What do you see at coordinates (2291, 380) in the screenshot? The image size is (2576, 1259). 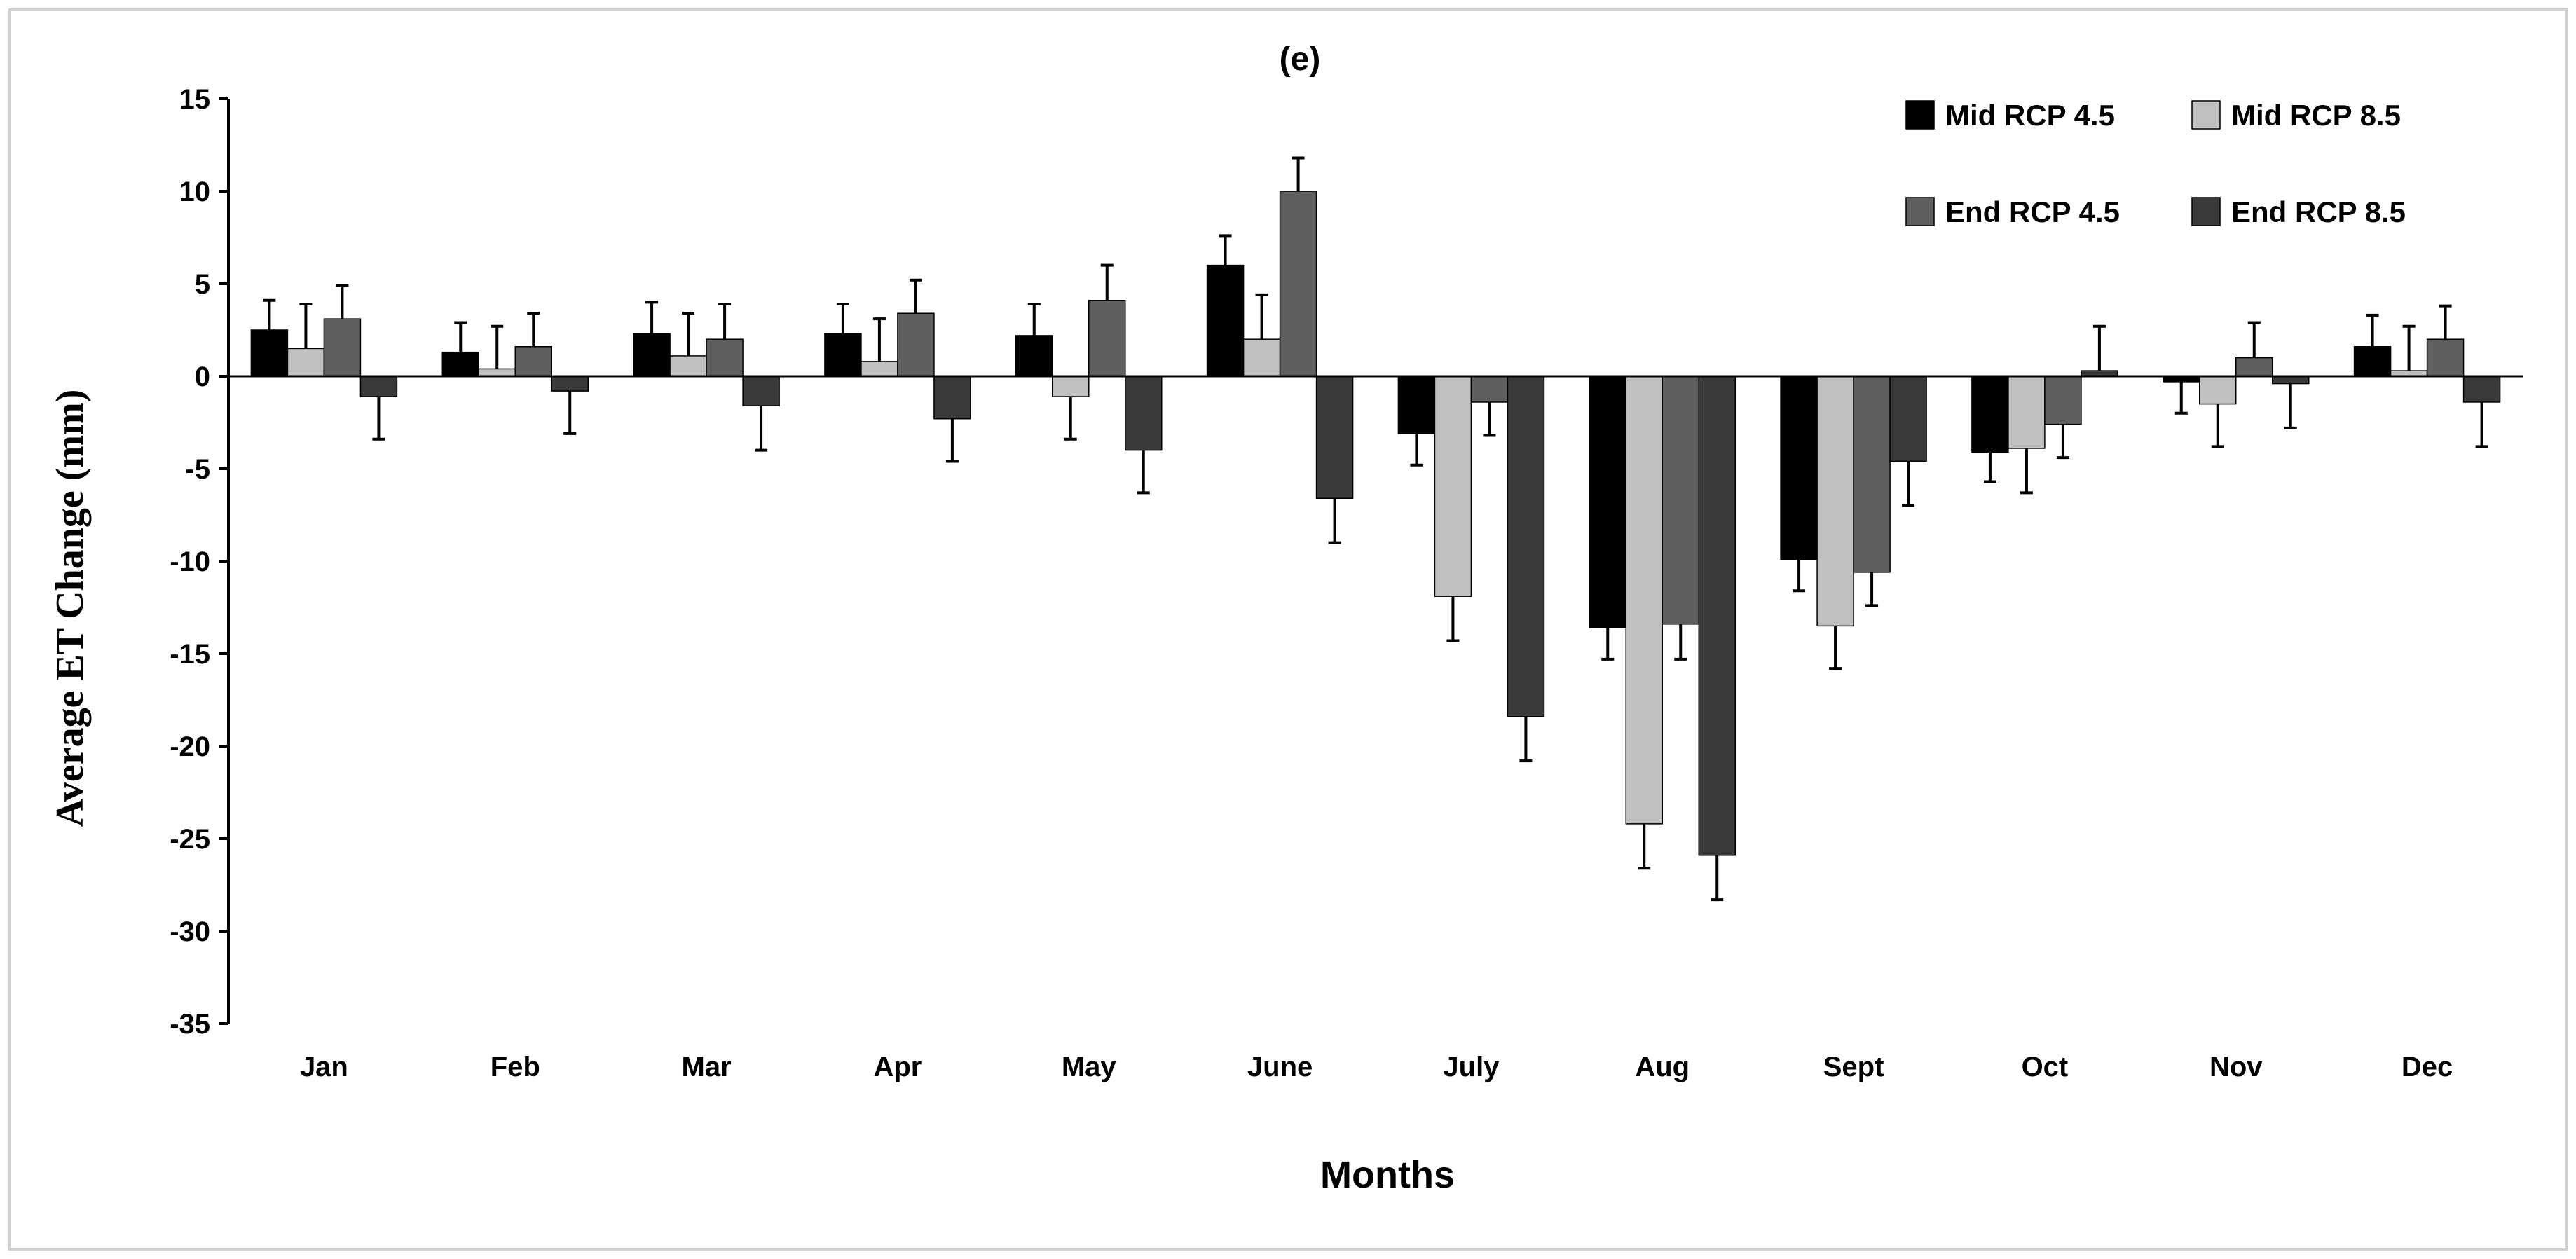 I see `bar-end-rcp-8-5-nov` at bounding box center [2291, 380].